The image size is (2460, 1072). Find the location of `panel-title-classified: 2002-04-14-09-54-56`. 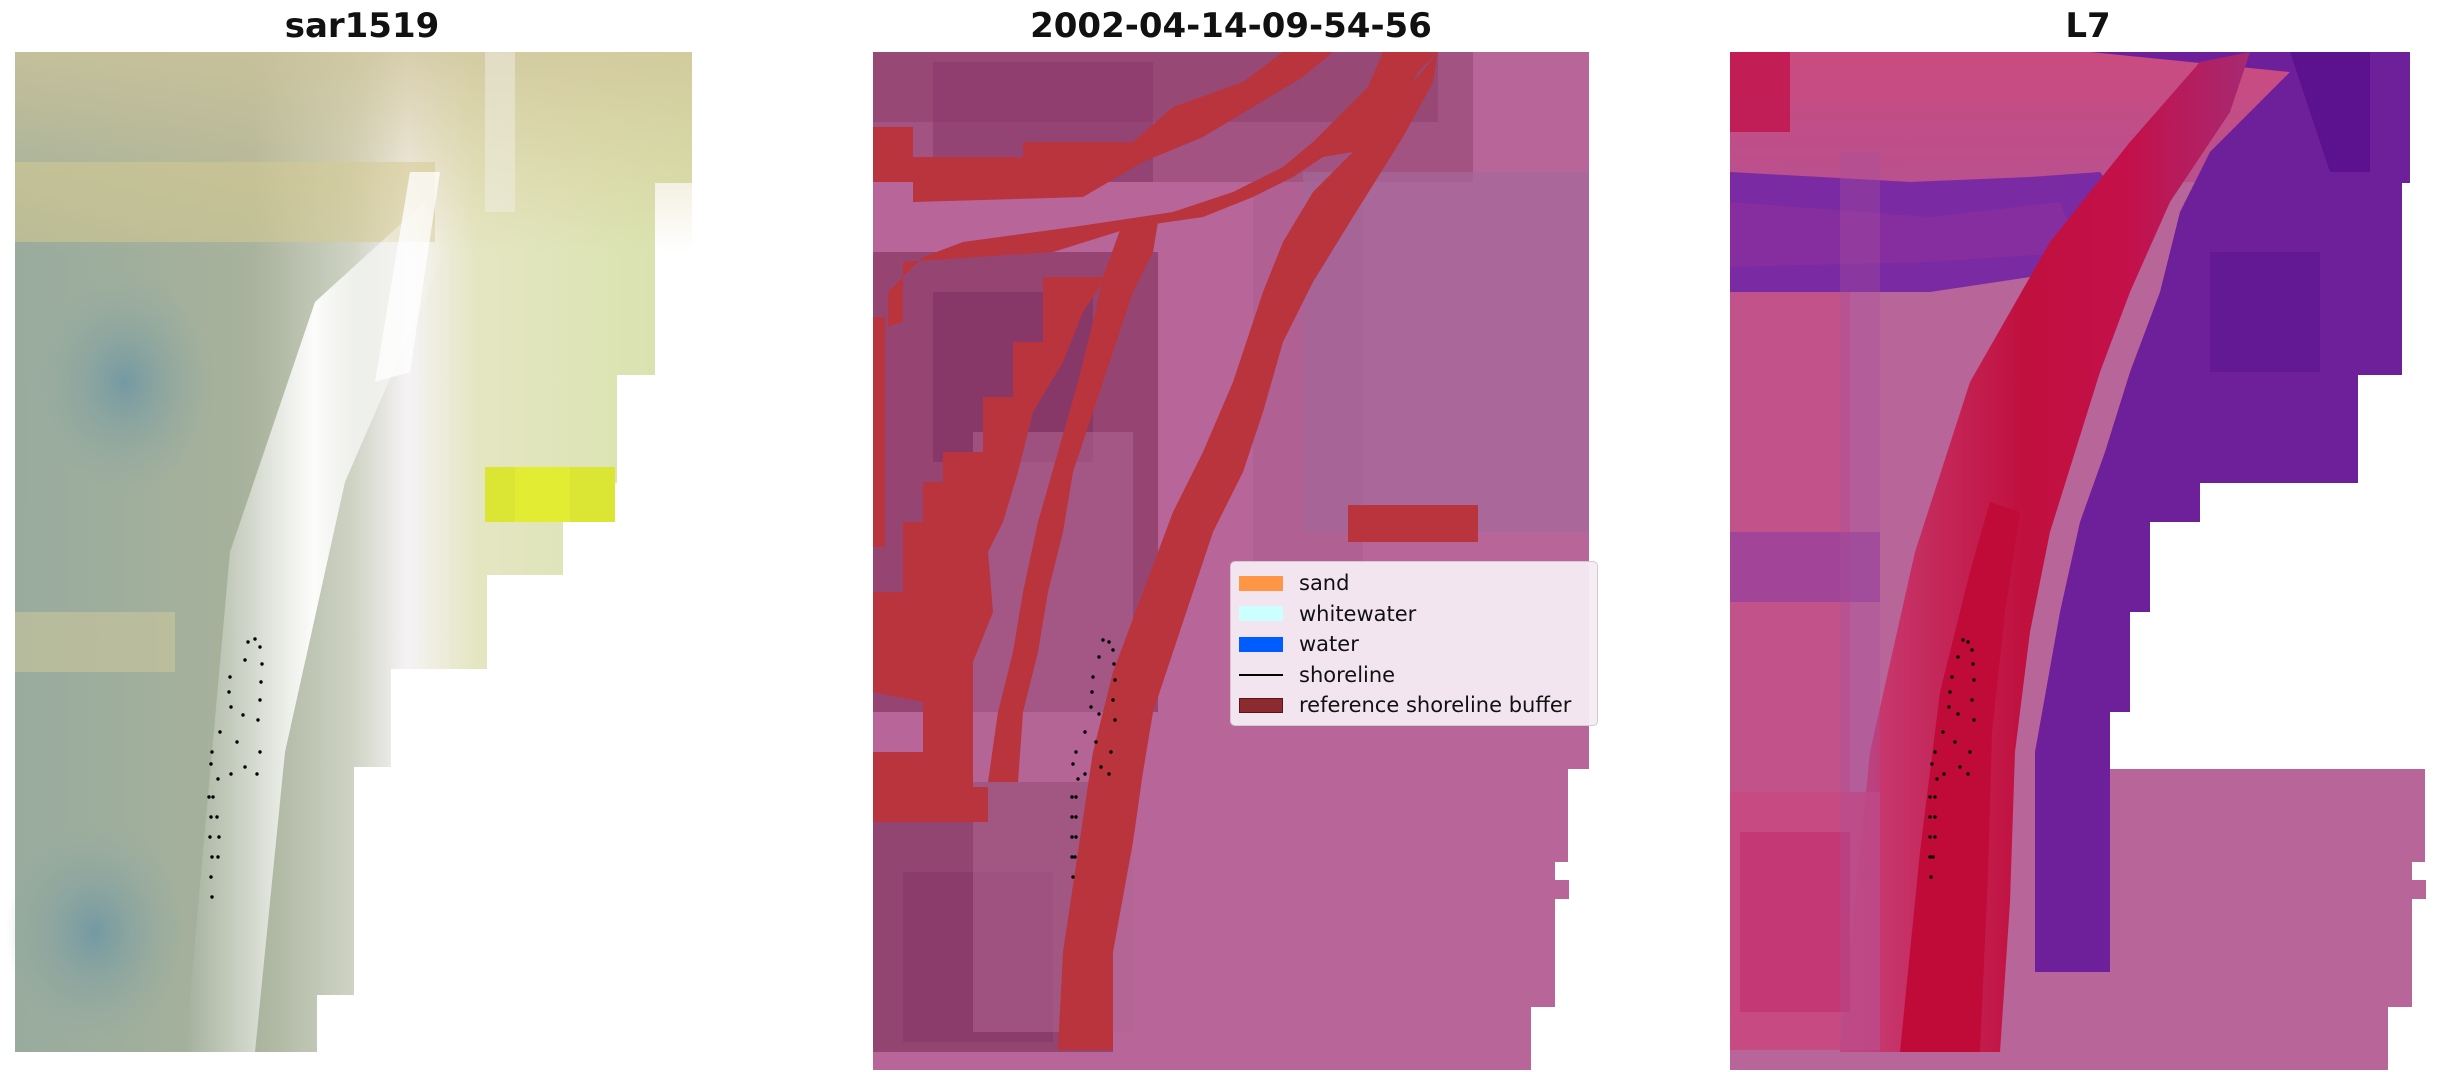

panel-title-classified: 2002-04-14-09-54-56 is located at coordinates (1231, 26).